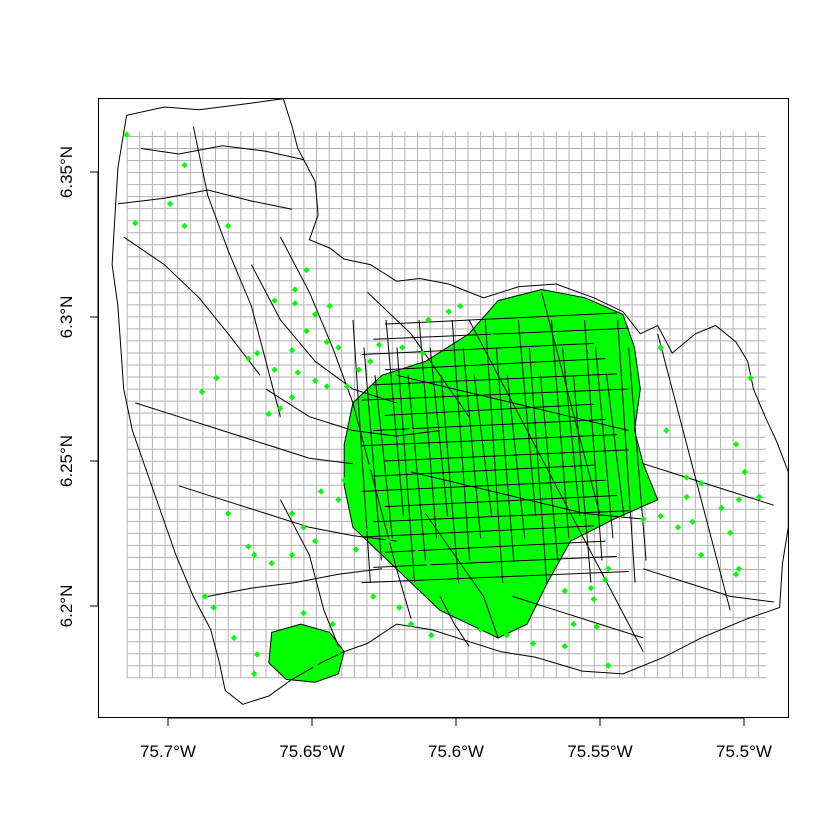  What do you see at coordinates (168, 739) in the screenshot?
I see `x-tick: 75.7°W` at bounding box center [168, 739].